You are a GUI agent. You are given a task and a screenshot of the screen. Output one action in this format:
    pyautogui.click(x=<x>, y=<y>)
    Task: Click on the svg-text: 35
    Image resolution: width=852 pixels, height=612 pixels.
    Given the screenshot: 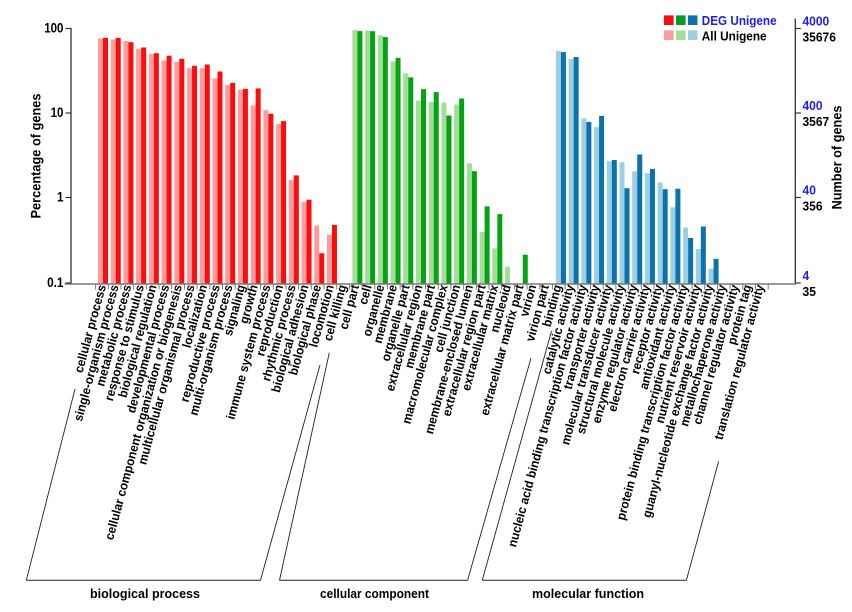 What is the action you would take?
    pyautogui.click(x=809, y=291)
    